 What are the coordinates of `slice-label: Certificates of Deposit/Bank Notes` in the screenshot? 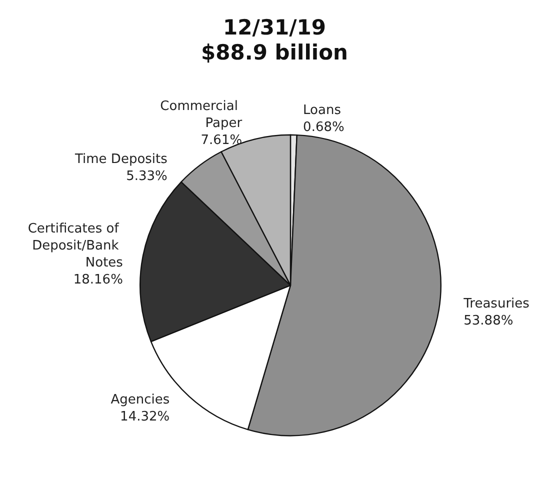 It's located at (76, 245).